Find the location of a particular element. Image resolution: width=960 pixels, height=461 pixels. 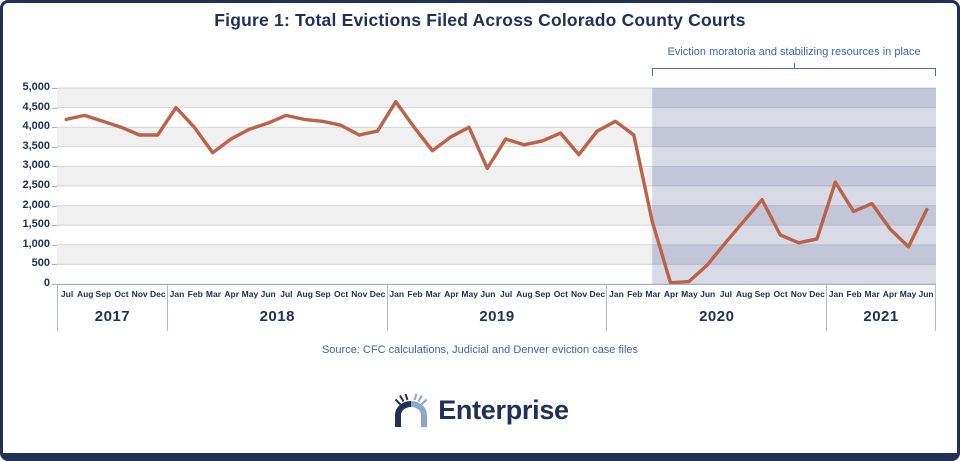

y-tick-label: 1,500 is located at coordinates (36, 224).